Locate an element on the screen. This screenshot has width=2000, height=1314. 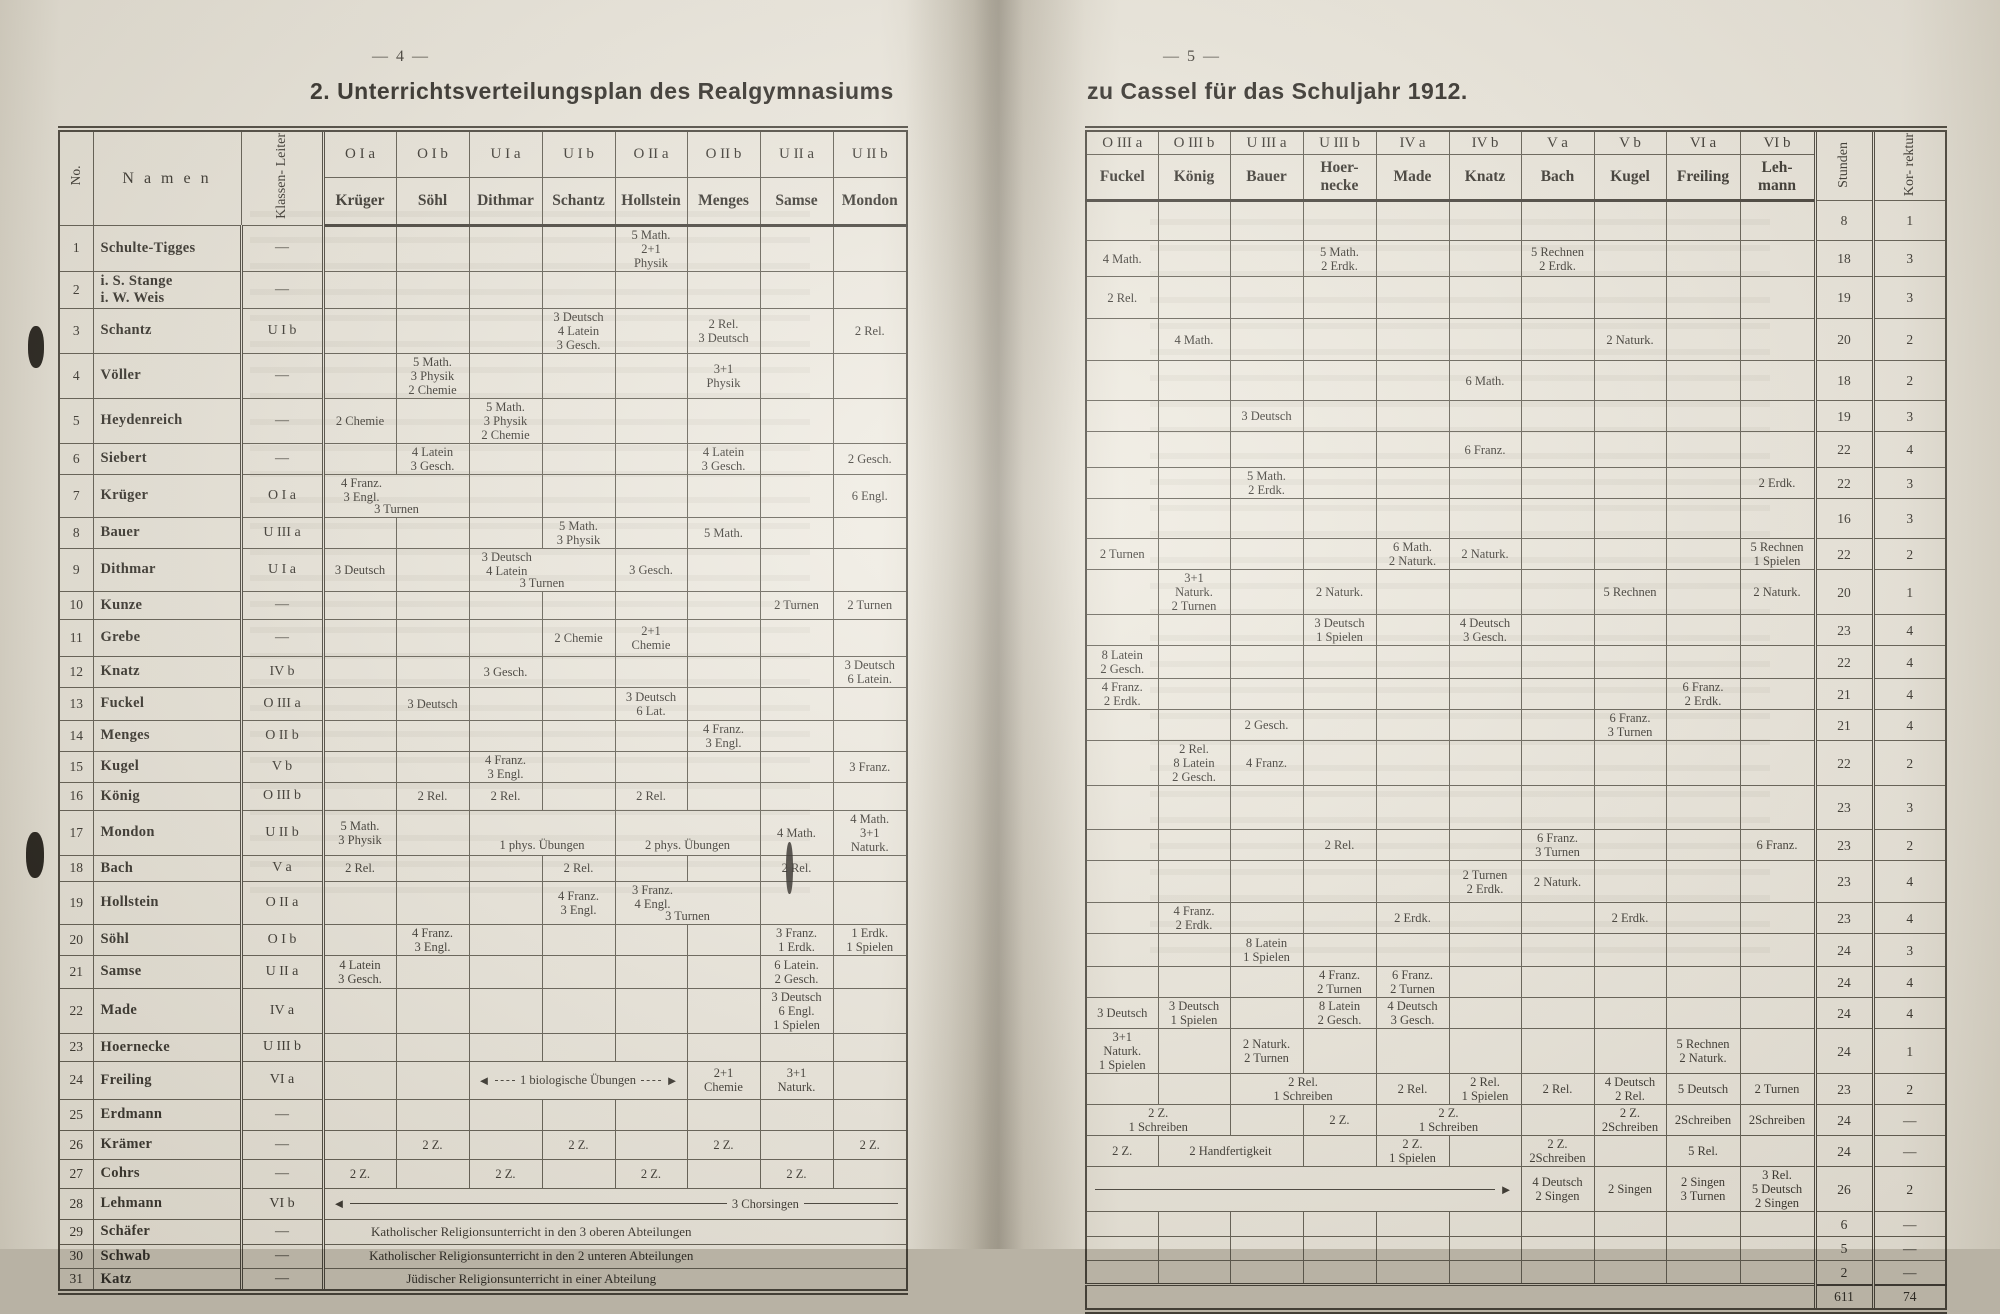
plan-cell: 4 Deutsch 2 Rel. is located at coordinates (1630, 1089).